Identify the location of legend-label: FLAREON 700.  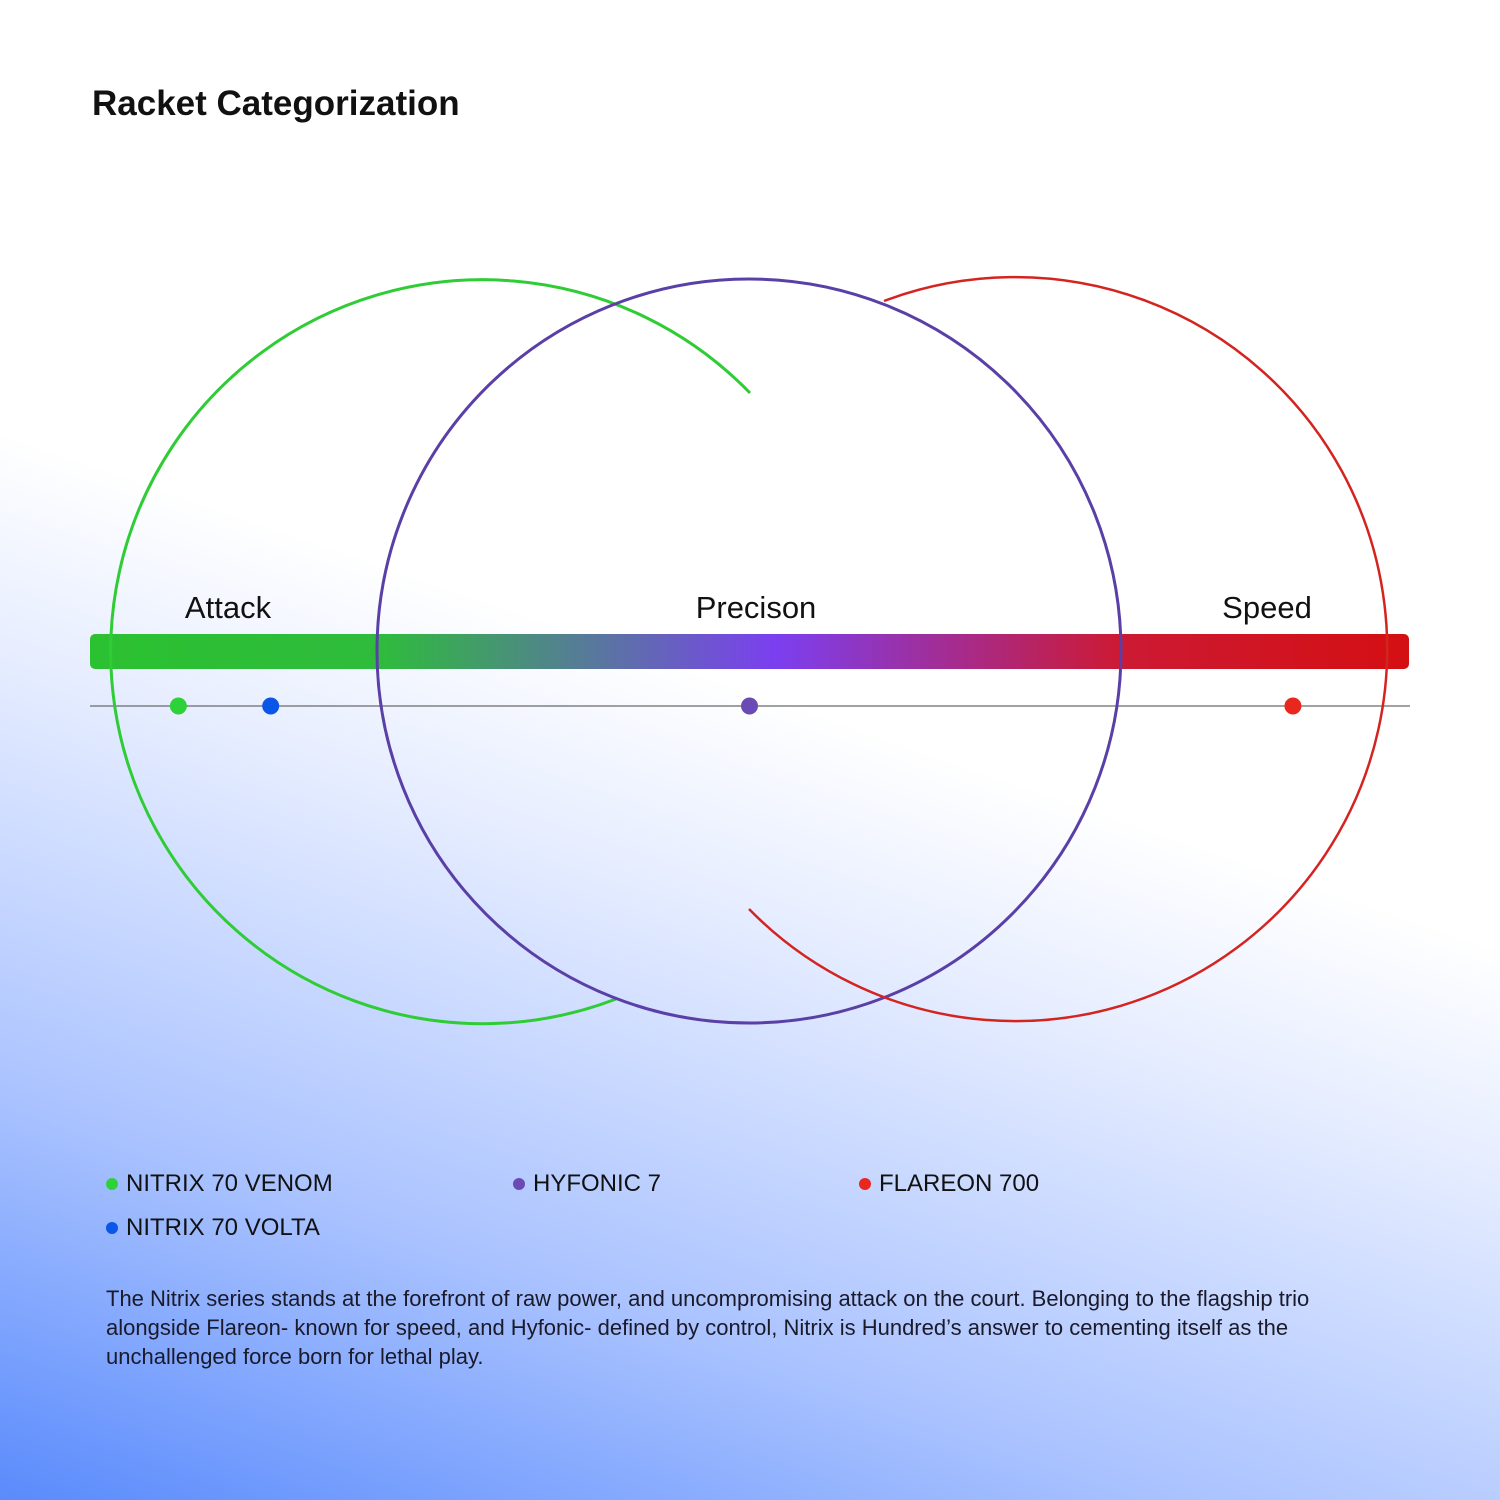
(959, 1183).